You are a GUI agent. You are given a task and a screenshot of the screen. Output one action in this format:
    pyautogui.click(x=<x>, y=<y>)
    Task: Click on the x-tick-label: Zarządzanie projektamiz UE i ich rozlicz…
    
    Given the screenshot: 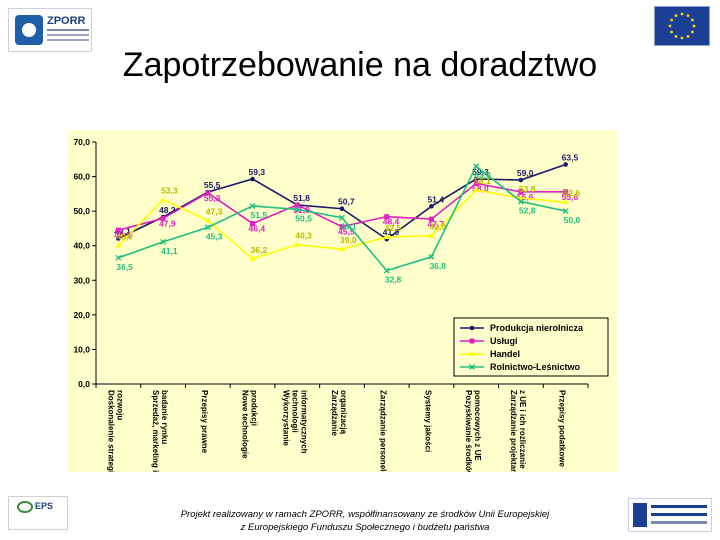 What is the action you would take?
    pyautogui.click(x=518, y=431)
    